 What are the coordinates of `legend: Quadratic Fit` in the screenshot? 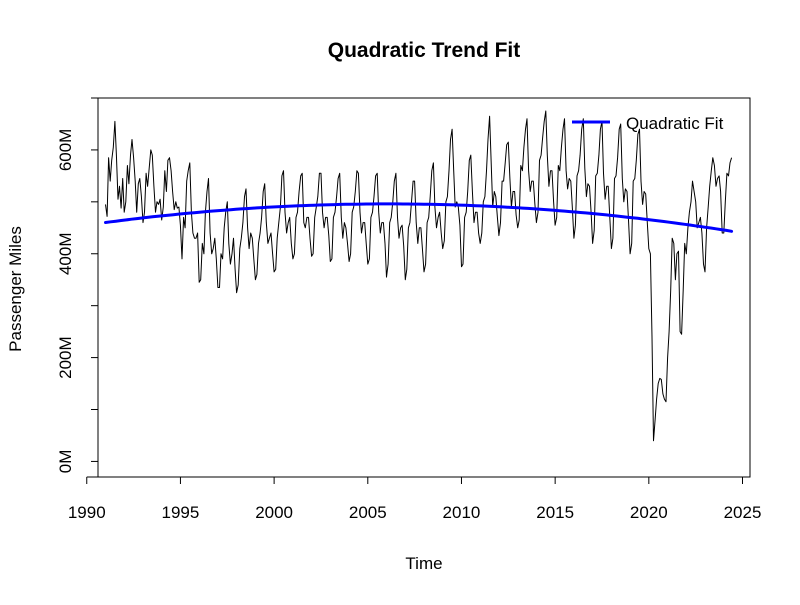 It's located at (648, 123).